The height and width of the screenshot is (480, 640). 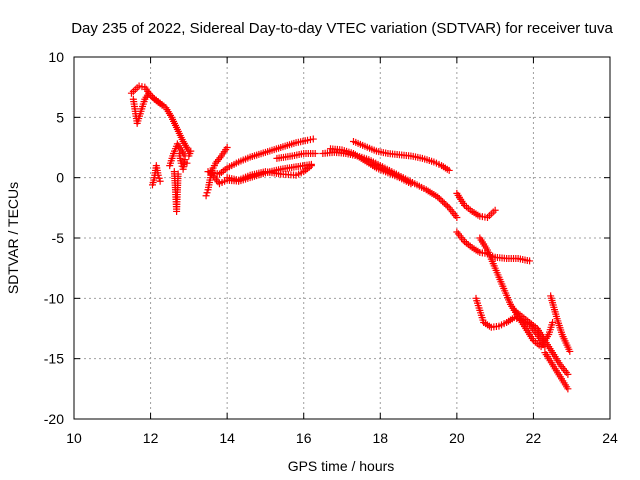 What do you see at coordinates (516, 292) in the screenshot?
I see `series-arc-q` at bounding box center [516, 292].